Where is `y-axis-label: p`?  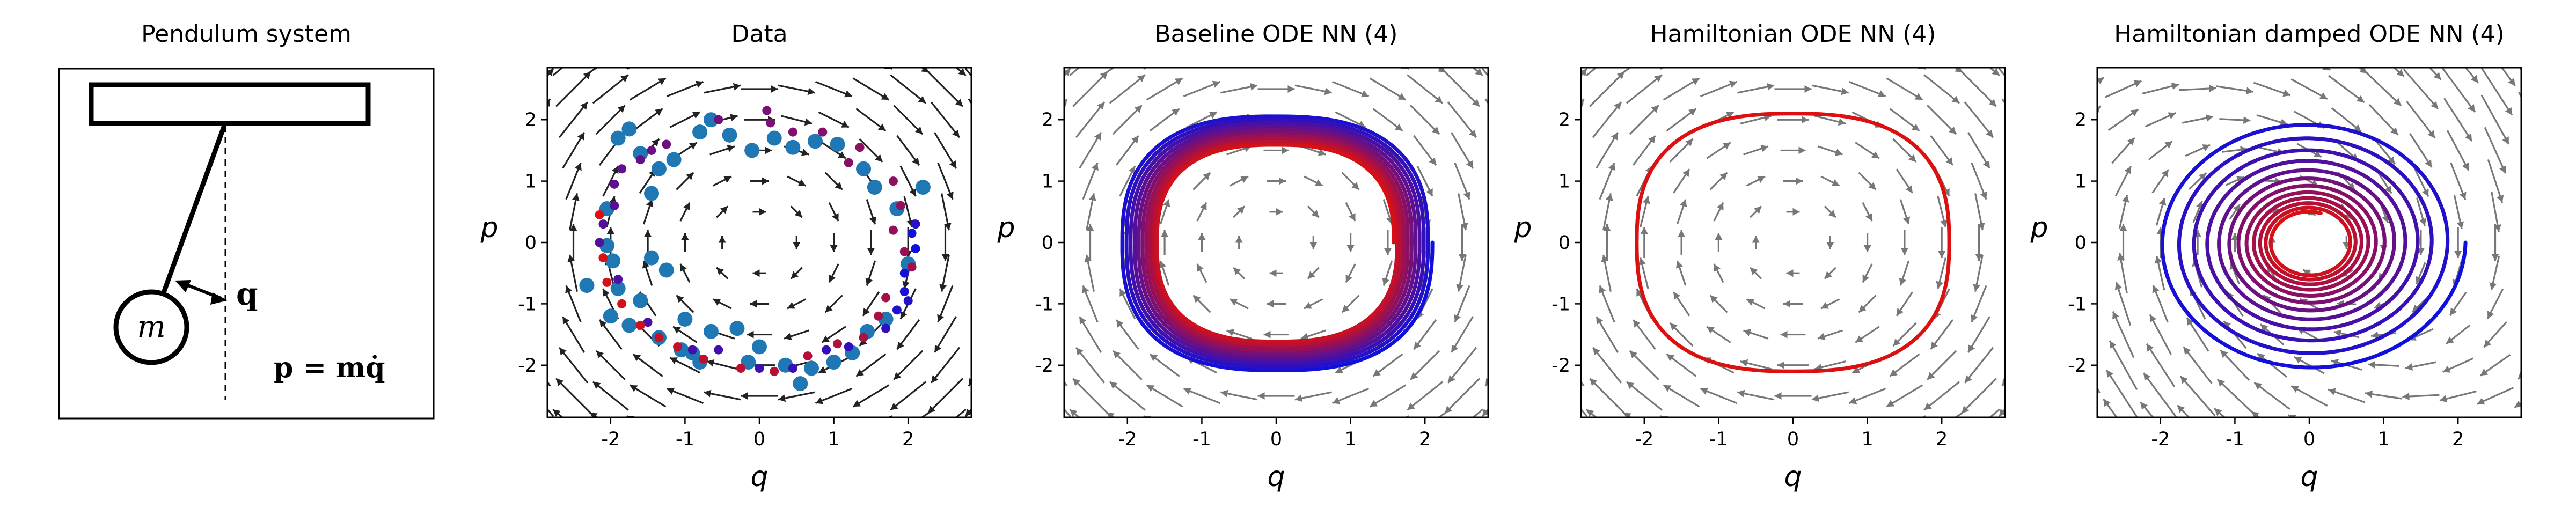 y-axis-label: p is located at coordinates (1522, 228).